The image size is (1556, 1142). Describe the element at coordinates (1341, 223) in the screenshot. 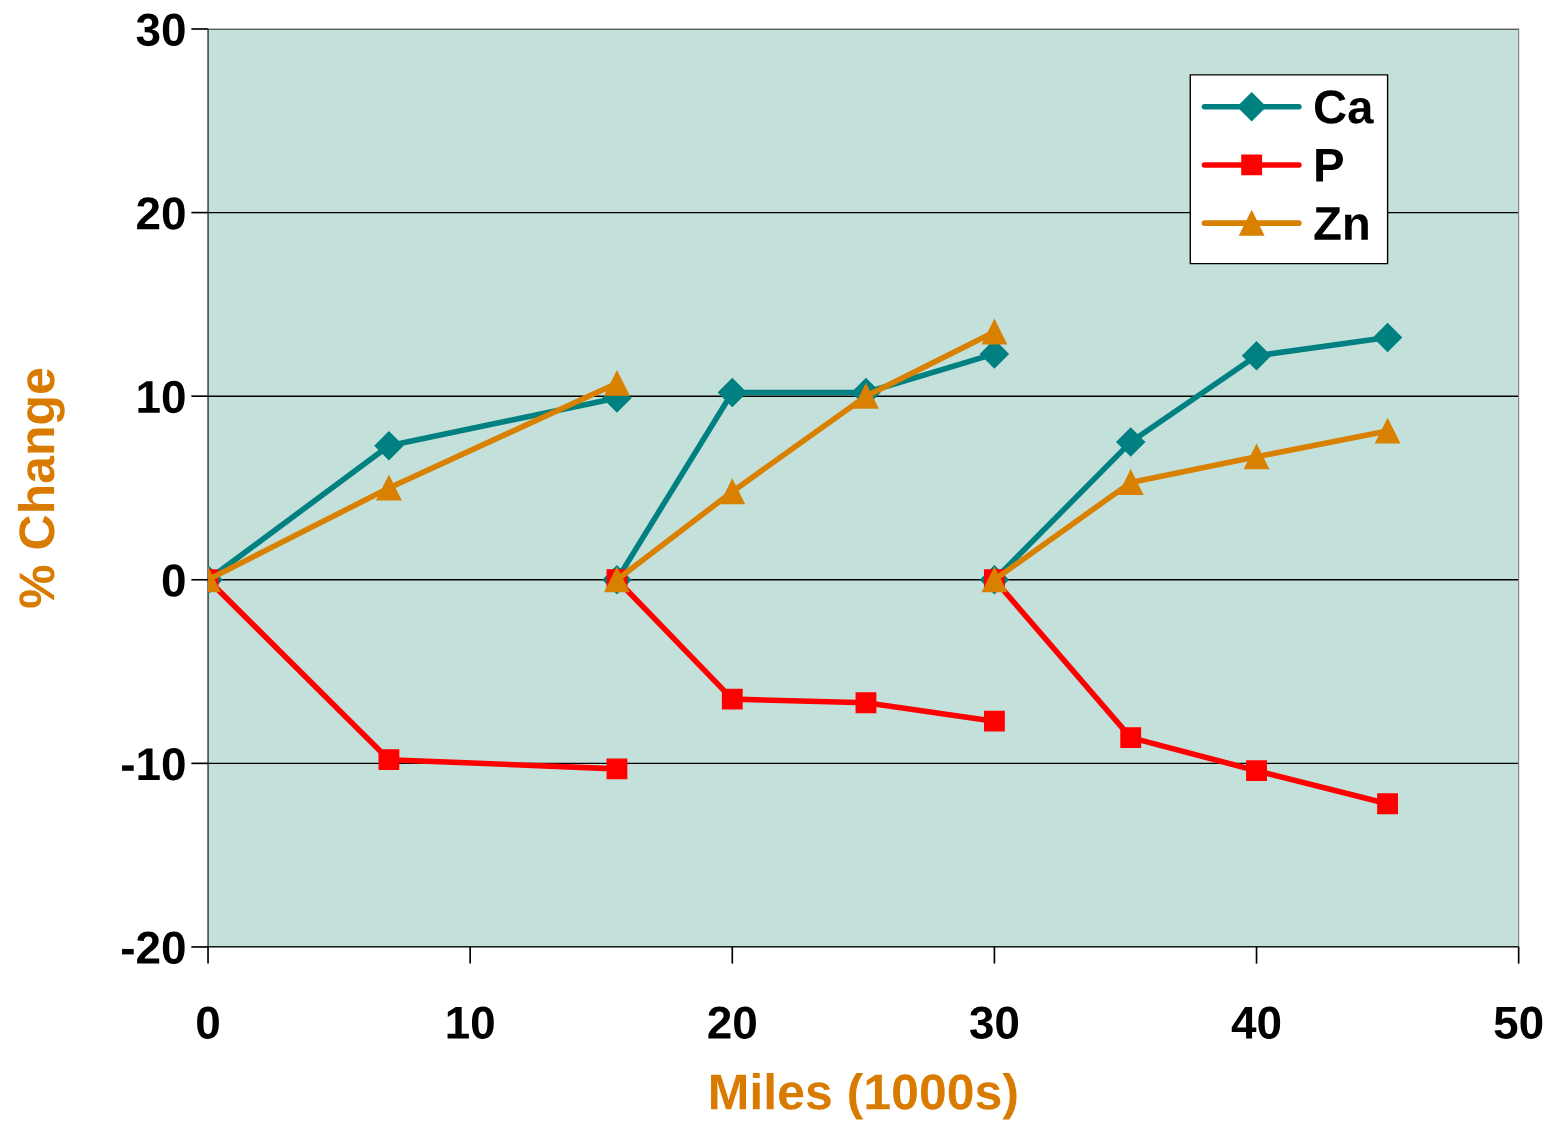

I see `legend-label: Zn` at that location.